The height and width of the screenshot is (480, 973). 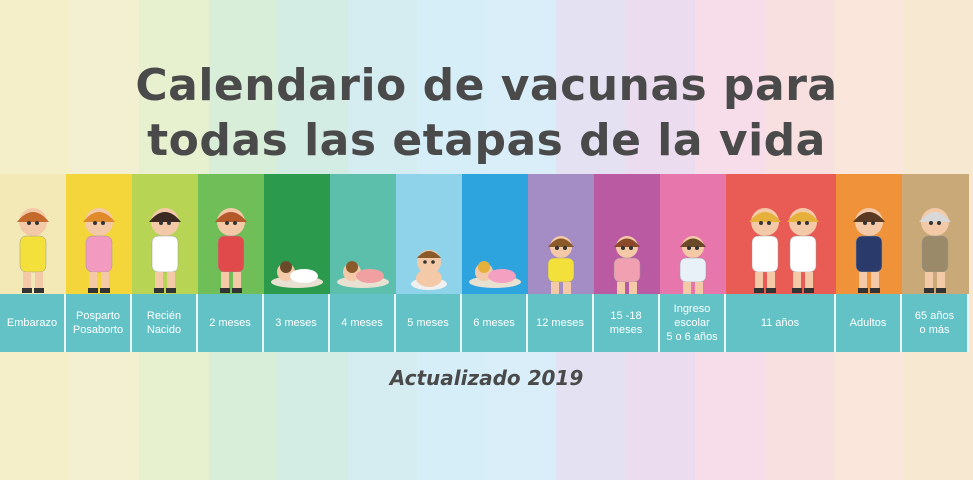 What do you see at coordinates (165, 323) in the screenshot?
I see `stage-label: Recién Nacido` at bounding box center [165, 323].